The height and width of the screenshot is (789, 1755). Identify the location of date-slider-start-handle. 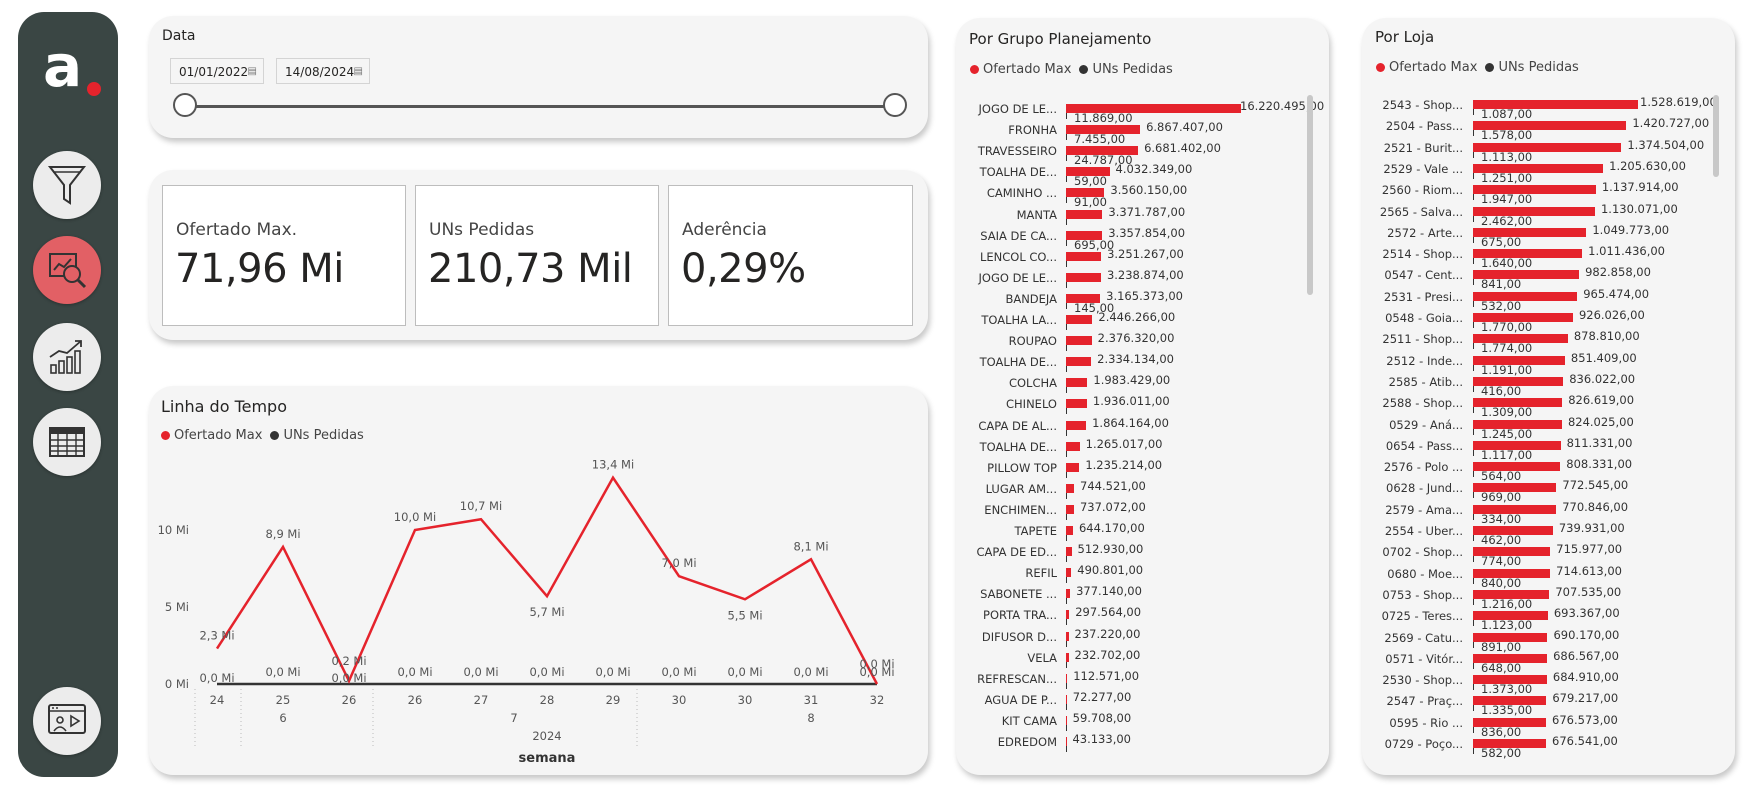
(185, 105).